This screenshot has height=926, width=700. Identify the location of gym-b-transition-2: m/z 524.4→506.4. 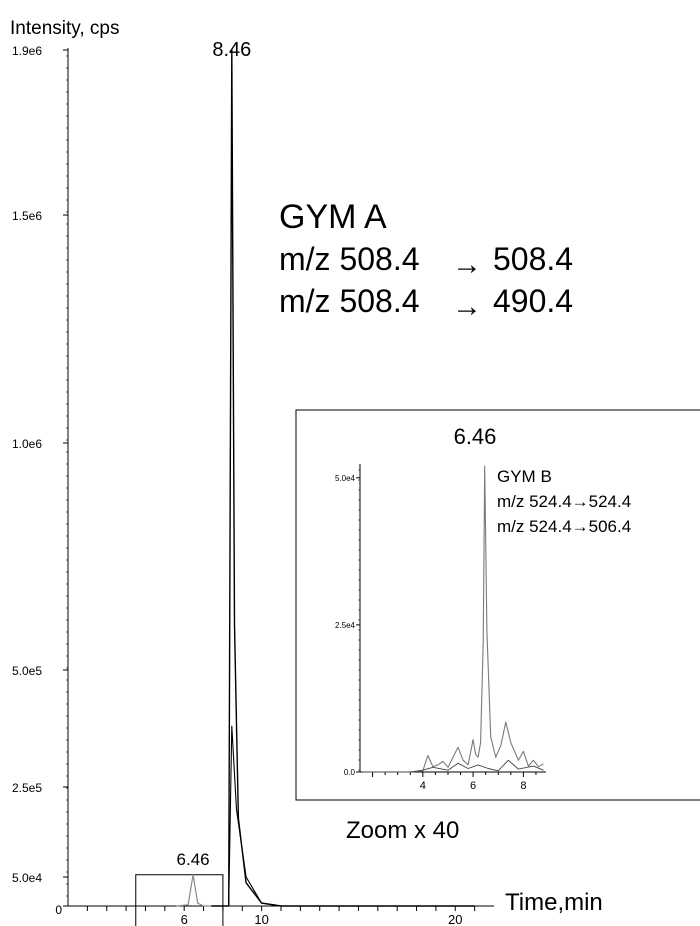
(564, 526).